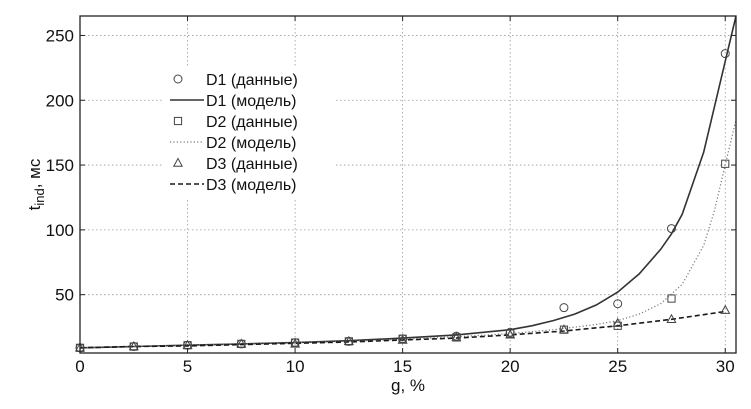 Image resolution: width=751 pixels, height=409 pixels. I want to click on y-tick-label: 150, so click(60, 165).